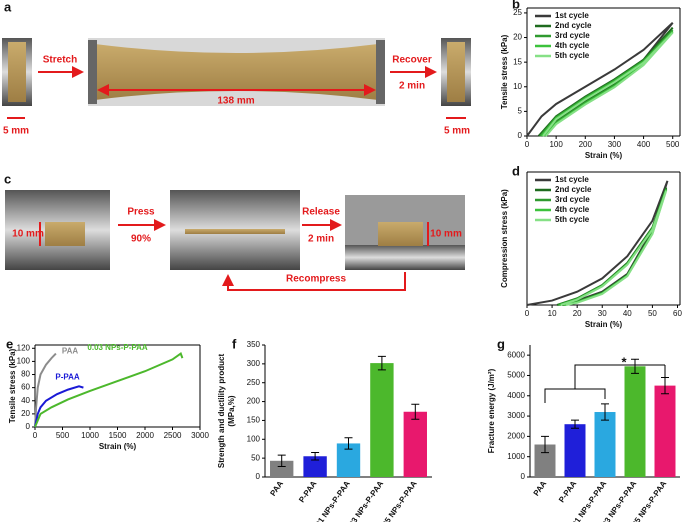  Describe the element at coordinates (141, 239) in the screenshot. I see `step-label: 90%` at that location.